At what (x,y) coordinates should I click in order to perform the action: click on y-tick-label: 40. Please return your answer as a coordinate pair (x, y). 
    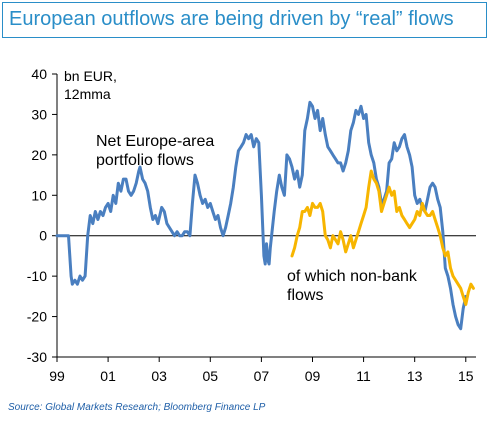
    Looking at the image, I should click on (39, 74).